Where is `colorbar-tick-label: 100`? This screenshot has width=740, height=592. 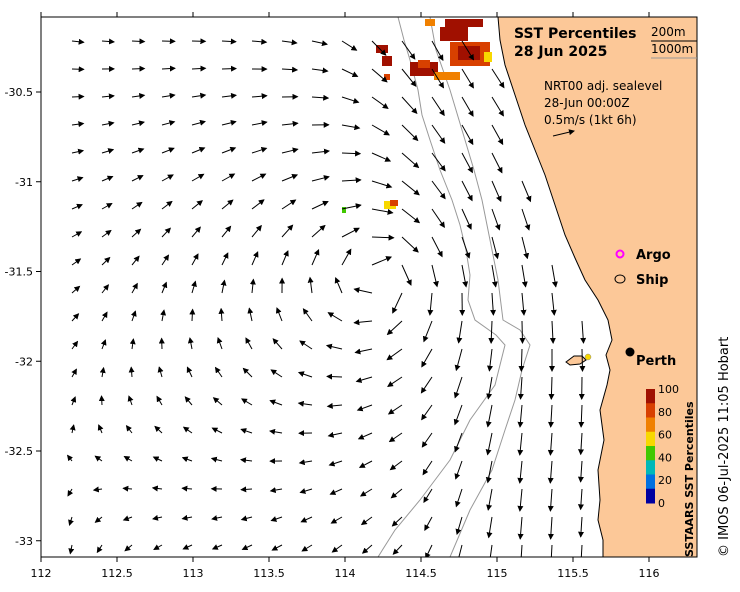
colorbar-tick-label: 100 is located at coordinates (668, 389).